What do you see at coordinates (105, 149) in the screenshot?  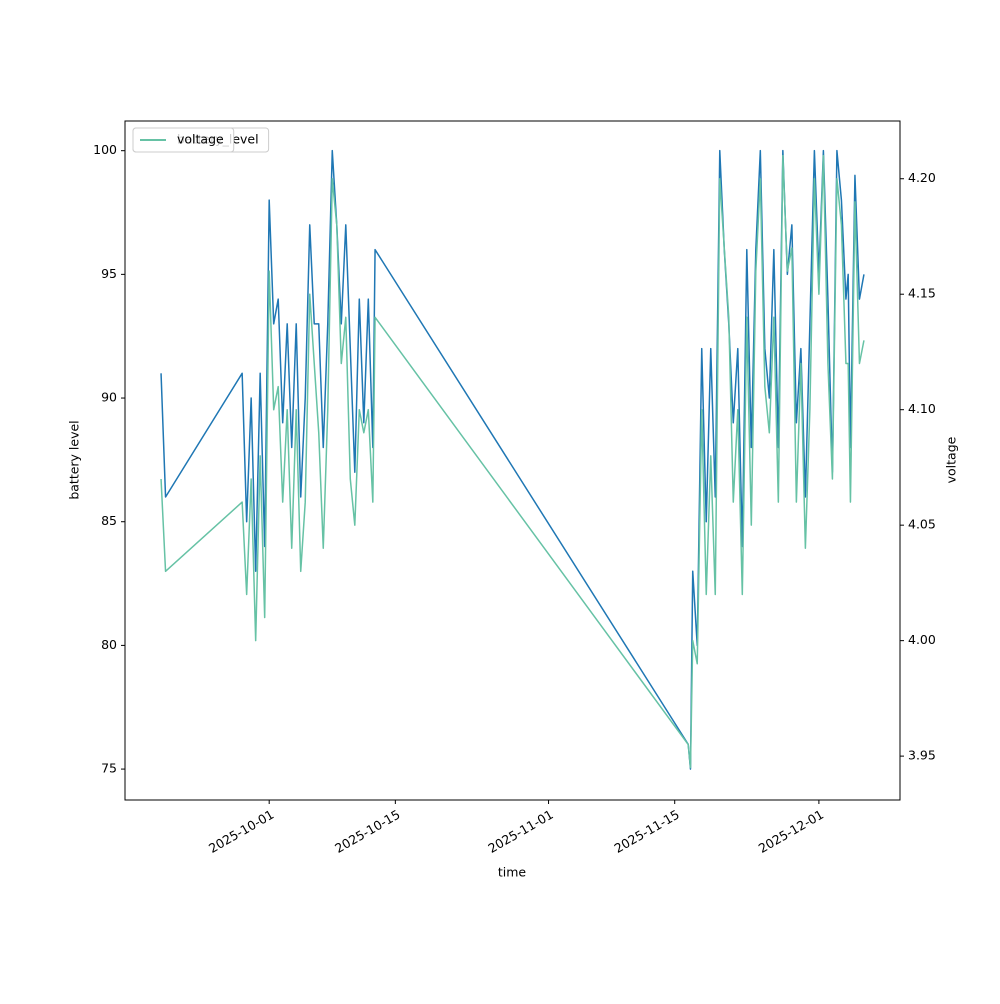 I see `y-tick-label: 100` at bounding box center [105, 149].